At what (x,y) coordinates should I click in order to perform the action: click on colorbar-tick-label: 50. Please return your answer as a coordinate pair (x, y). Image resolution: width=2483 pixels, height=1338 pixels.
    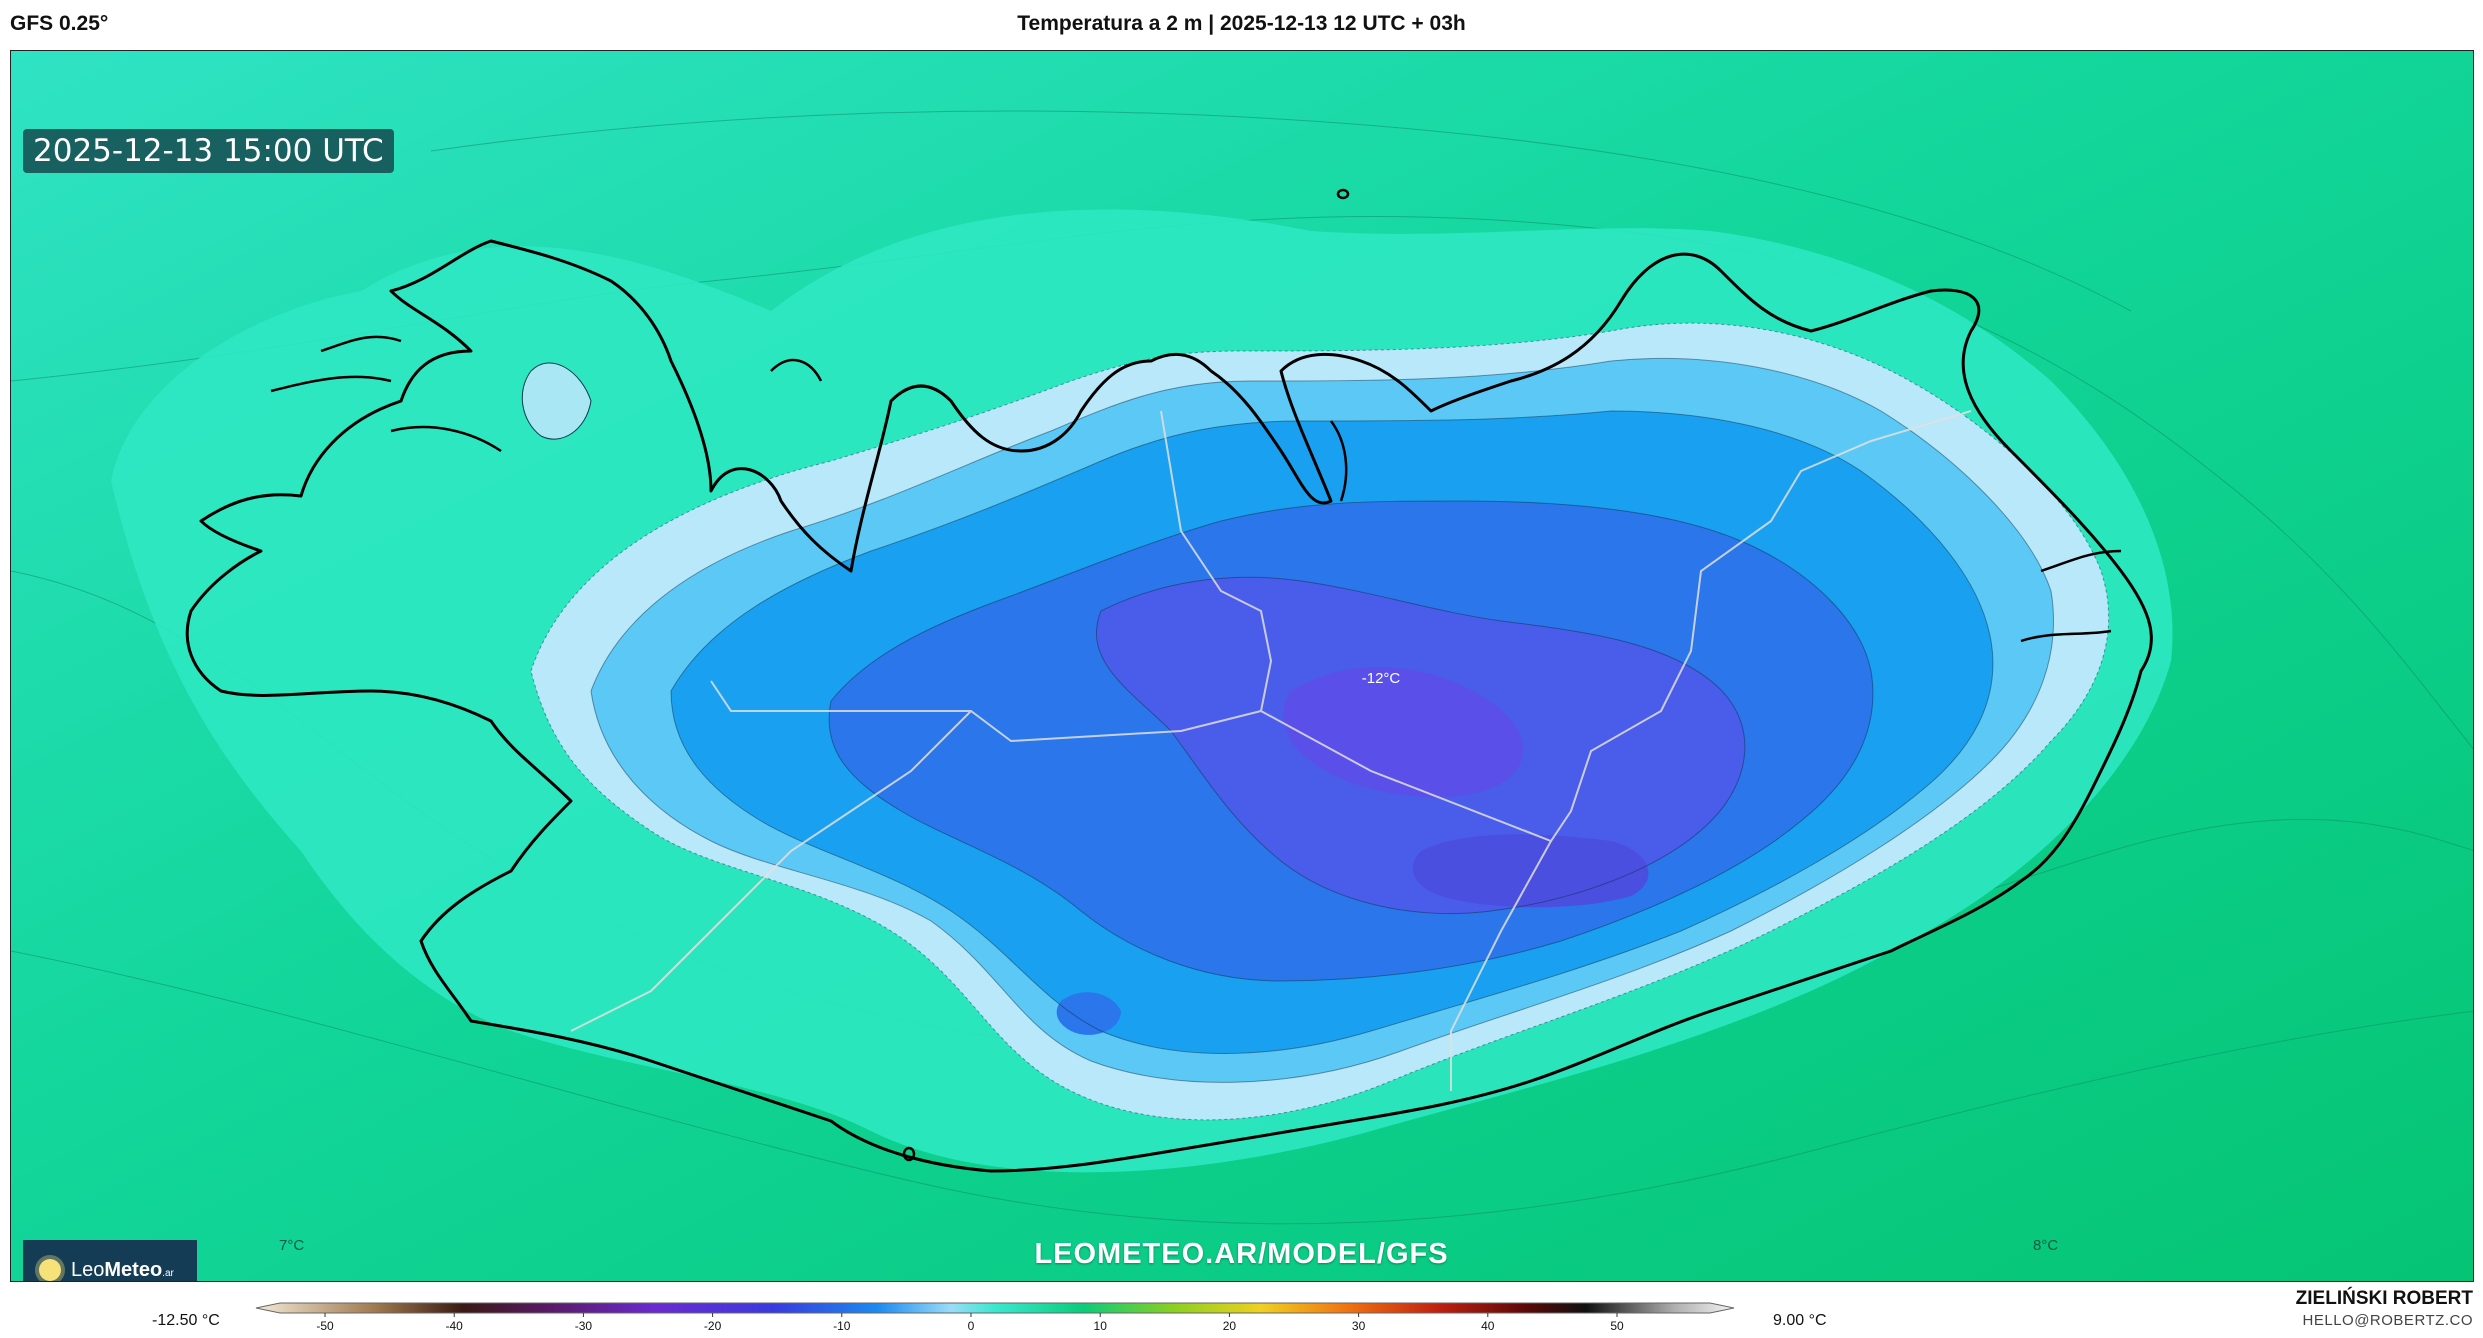
    Looking at the image, I should click on (1617, 1326).